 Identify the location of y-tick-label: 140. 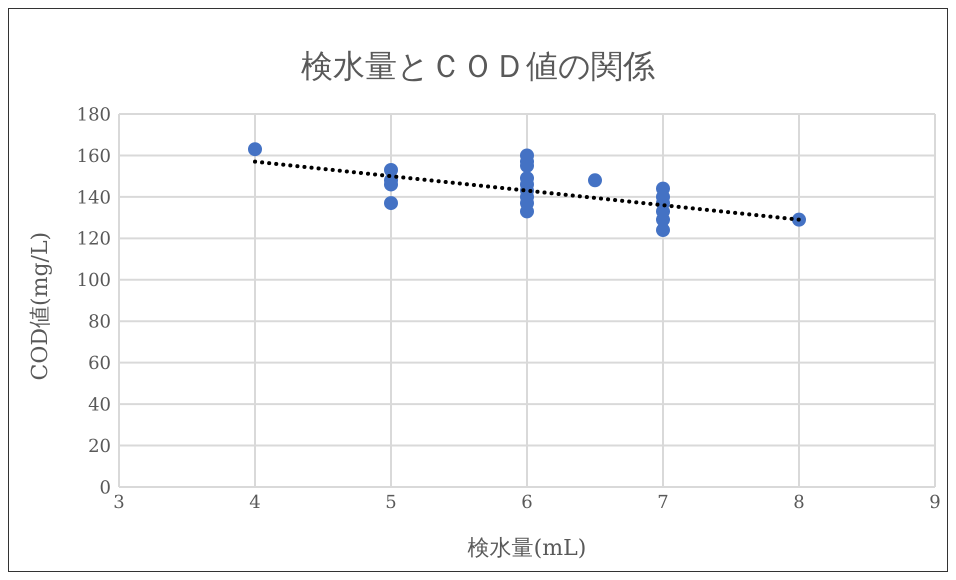
(93, 197).